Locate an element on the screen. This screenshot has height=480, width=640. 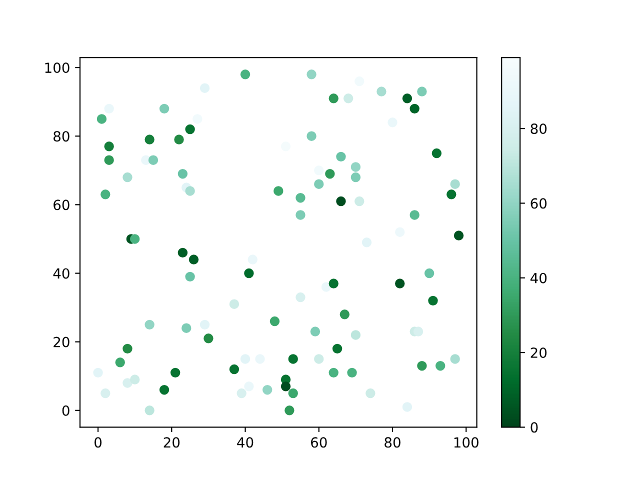
color-bar-label: 40 is located at coordinates (538, 278).